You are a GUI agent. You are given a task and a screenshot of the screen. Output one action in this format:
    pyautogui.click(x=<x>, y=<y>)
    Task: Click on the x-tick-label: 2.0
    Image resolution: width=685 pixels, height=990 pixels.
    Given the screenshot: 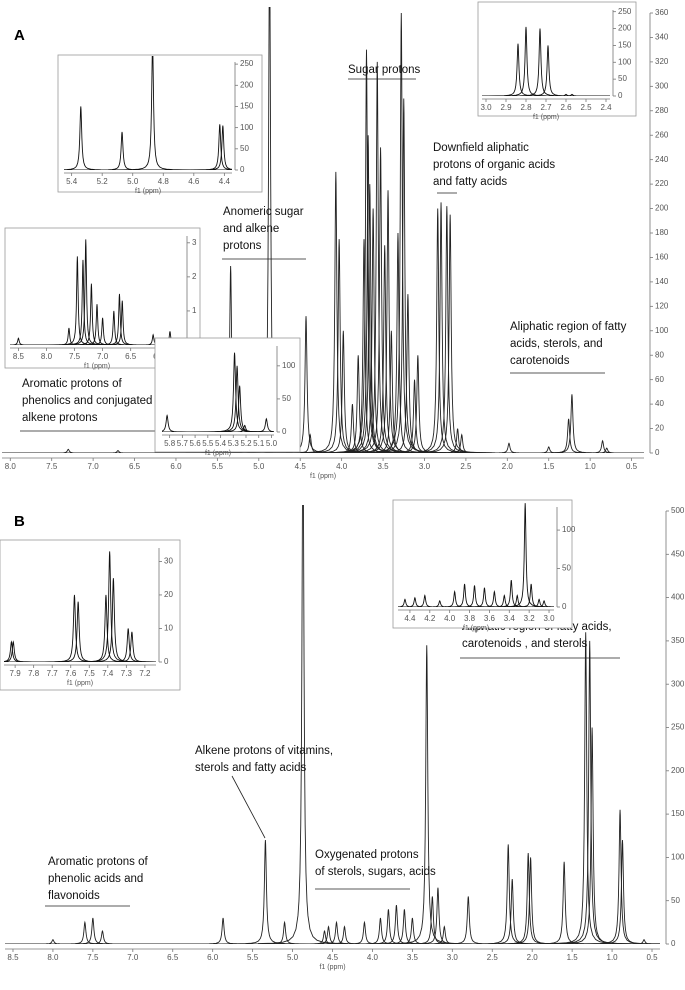 What is the action you would take?
    pyautogui.click(x=508, y=466)
    